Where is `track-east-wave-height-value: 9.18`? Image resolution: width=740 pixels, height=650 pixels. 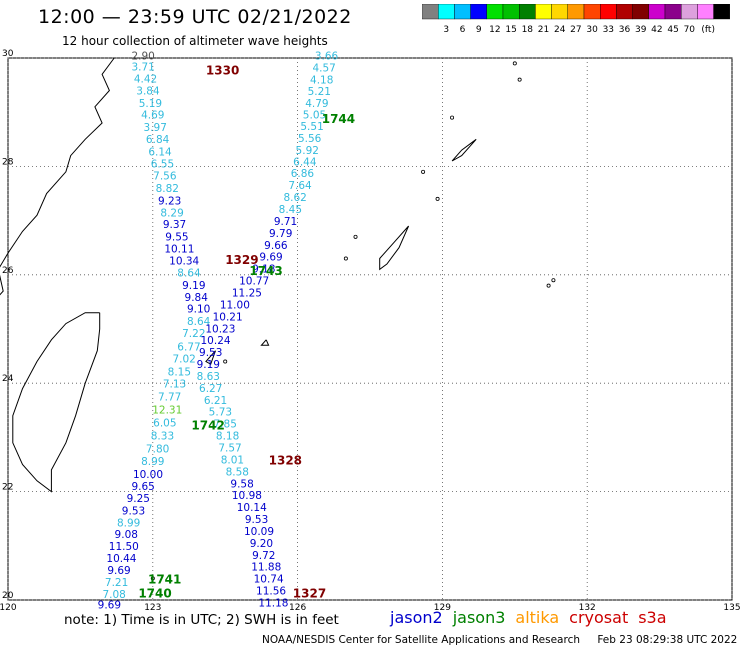
track-east-wave-height-value: 9.18 is located at coordinates (263, 270).